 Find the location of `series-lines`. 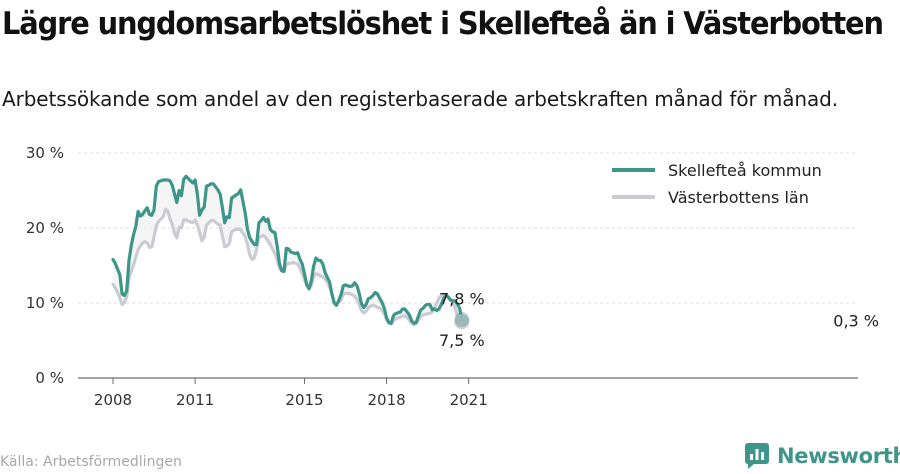

series-lines is located at coordinates (287, 250).